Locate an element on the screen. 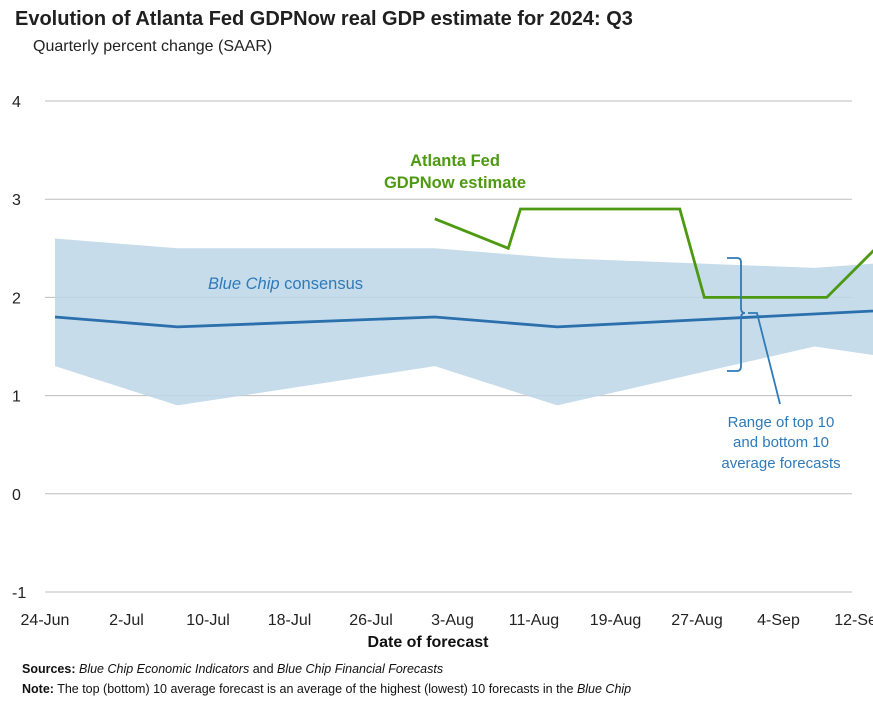 The height and width of the screenshot is (705, 873). range-bracket is located at coordinates (754, 331).